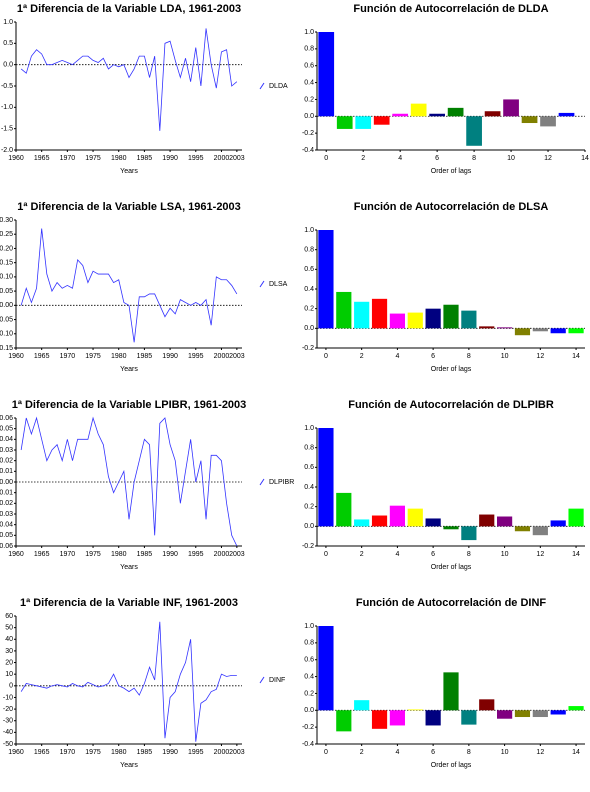 The width and height of the screenshot is (590, 792). Describe the element at coordinates (6, 471) in the screenshot. I see `y-tick-label: 0.01` at that location.